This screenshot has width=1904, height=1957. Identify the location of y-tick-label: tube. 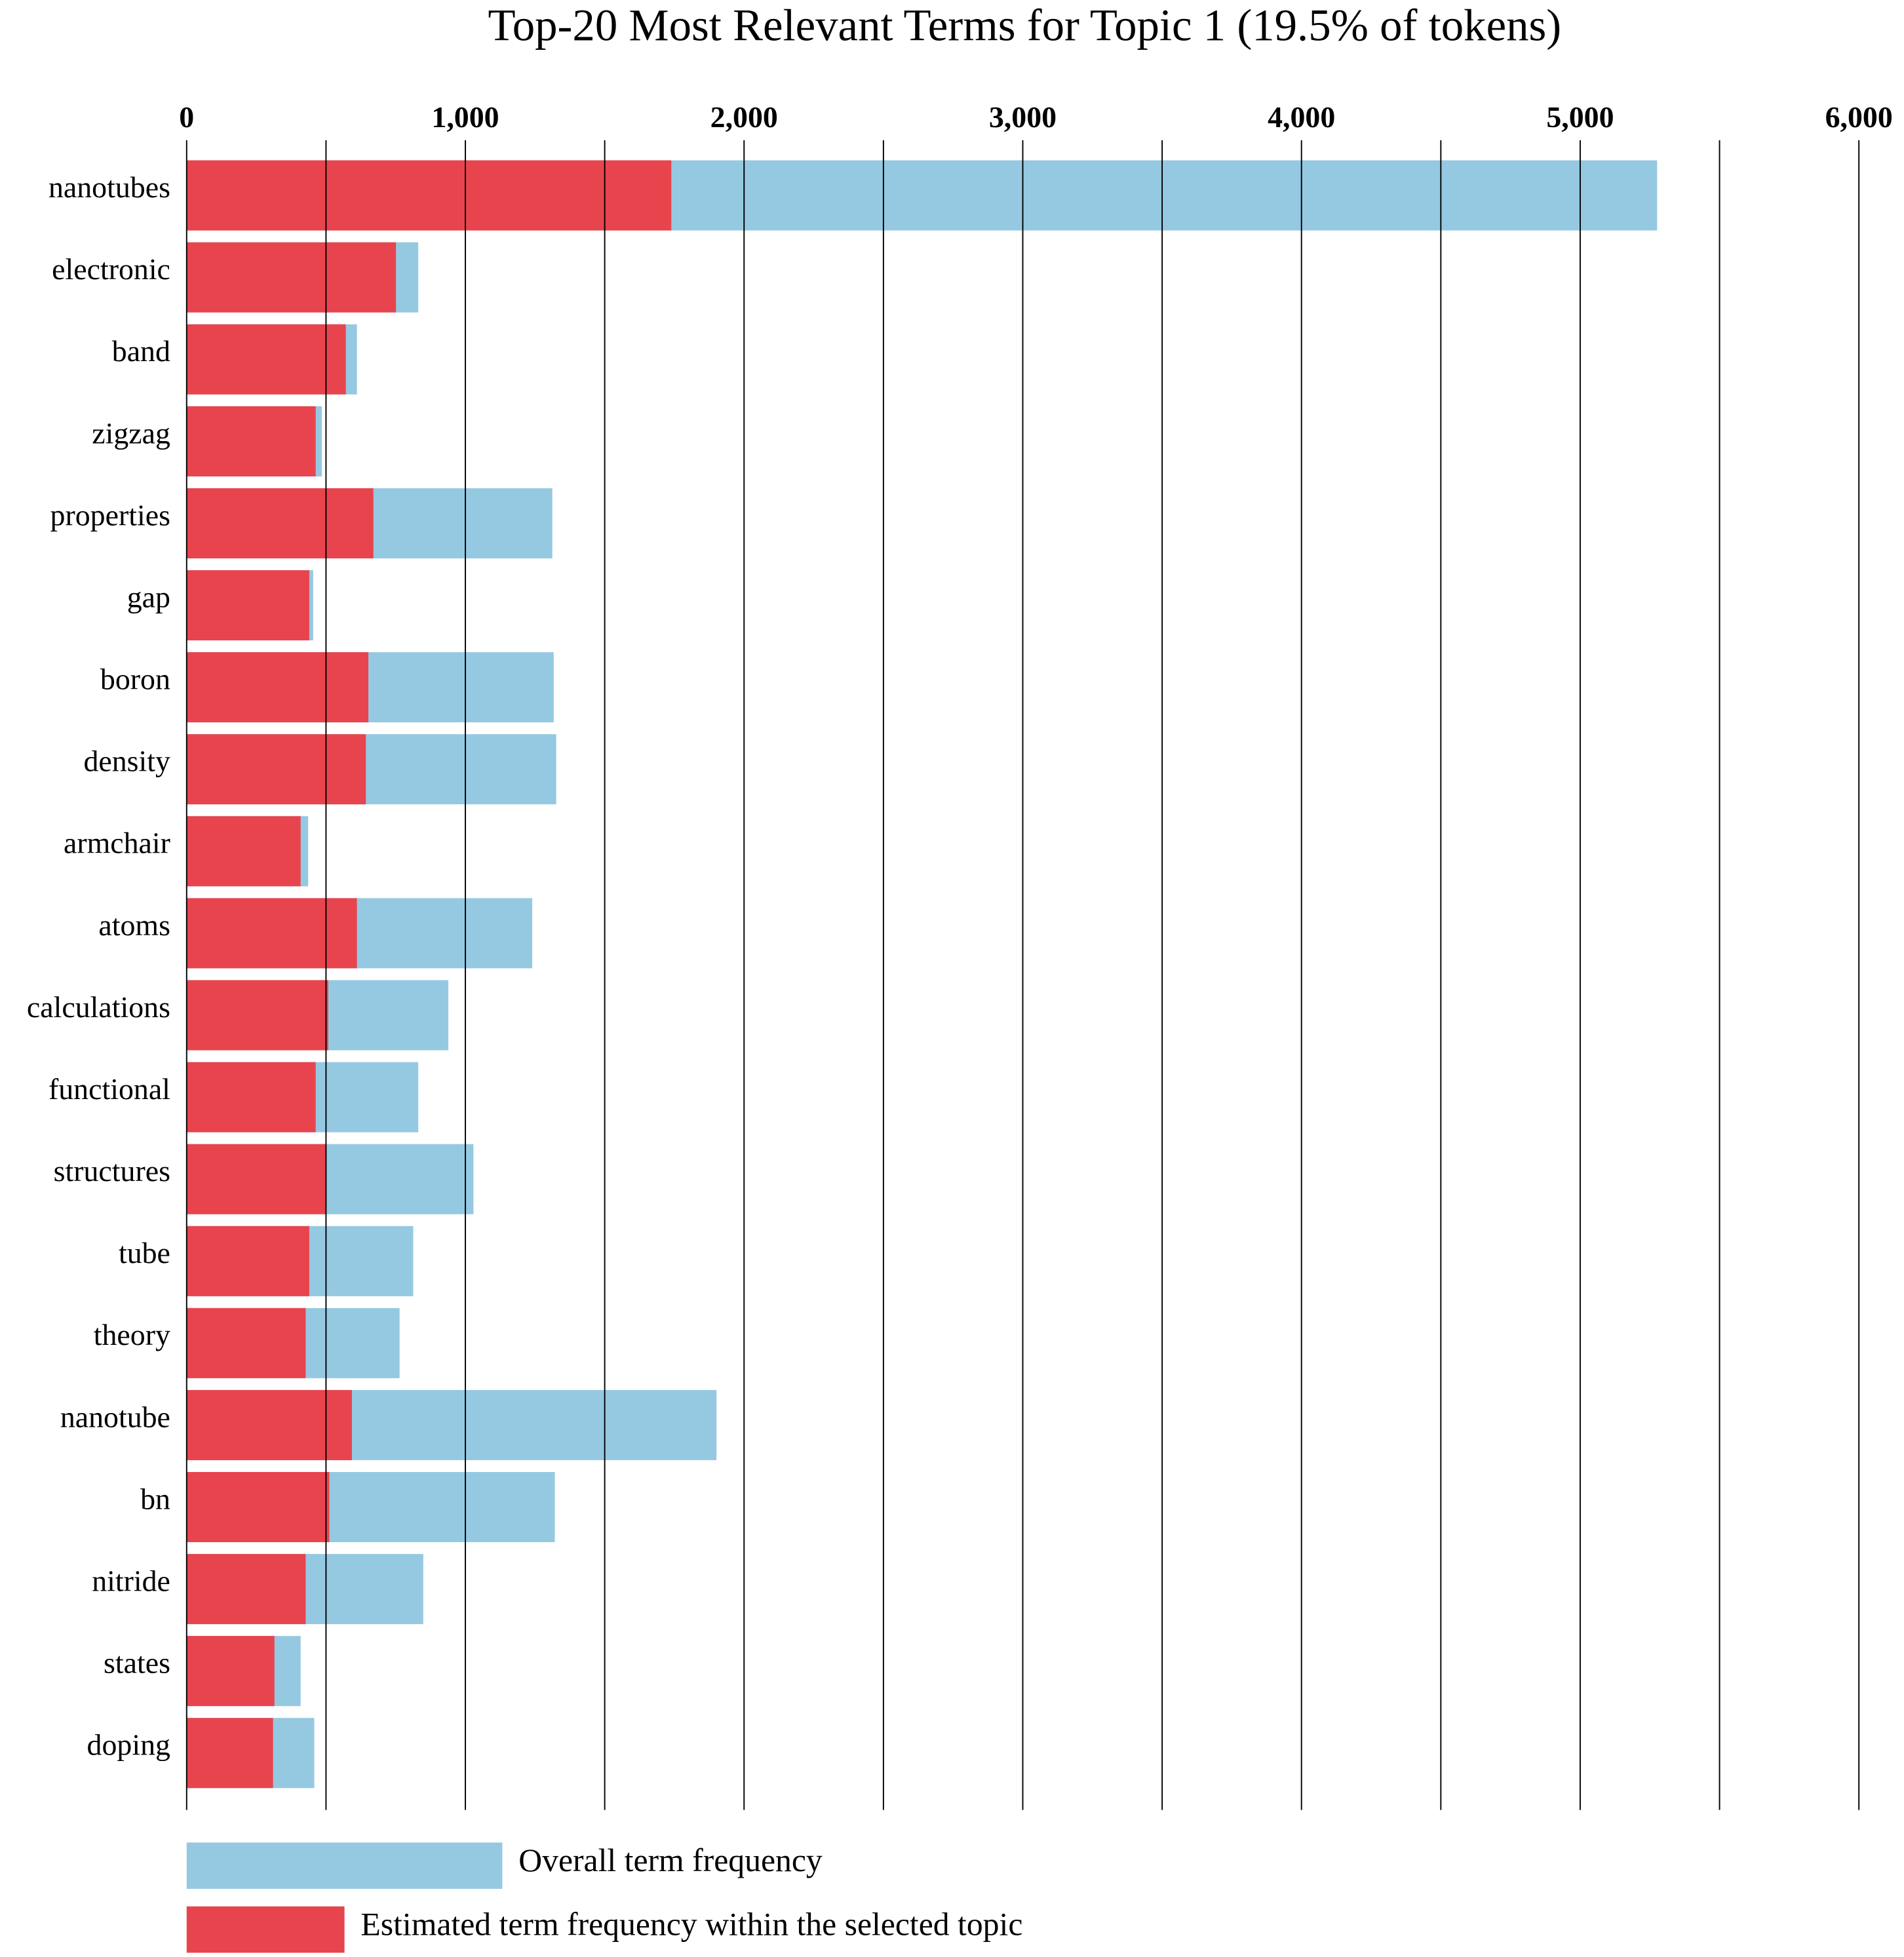
(144, 1252).